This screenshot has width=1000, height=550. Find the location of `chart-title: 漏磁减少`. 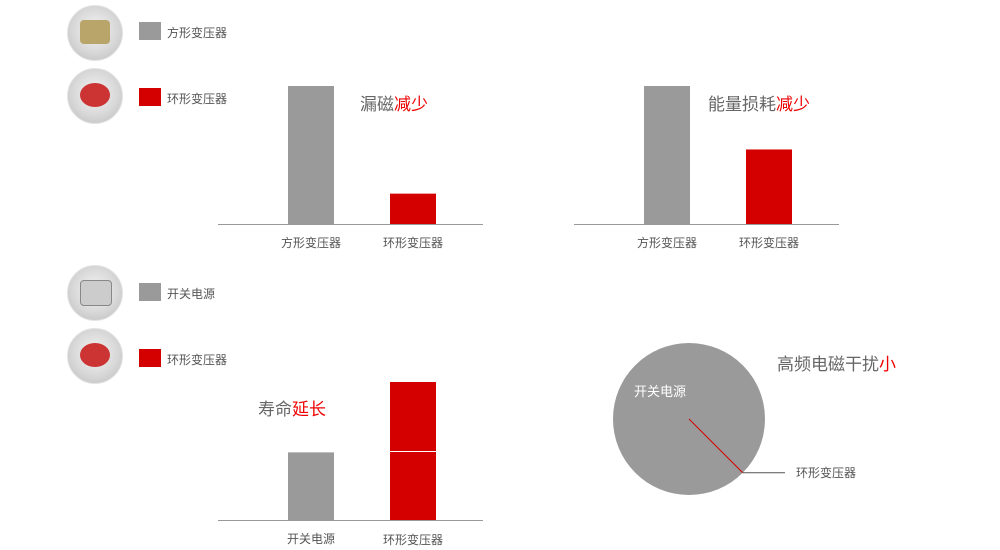

chart-title: 漏磁减少 is located at coordinates (394, 105).